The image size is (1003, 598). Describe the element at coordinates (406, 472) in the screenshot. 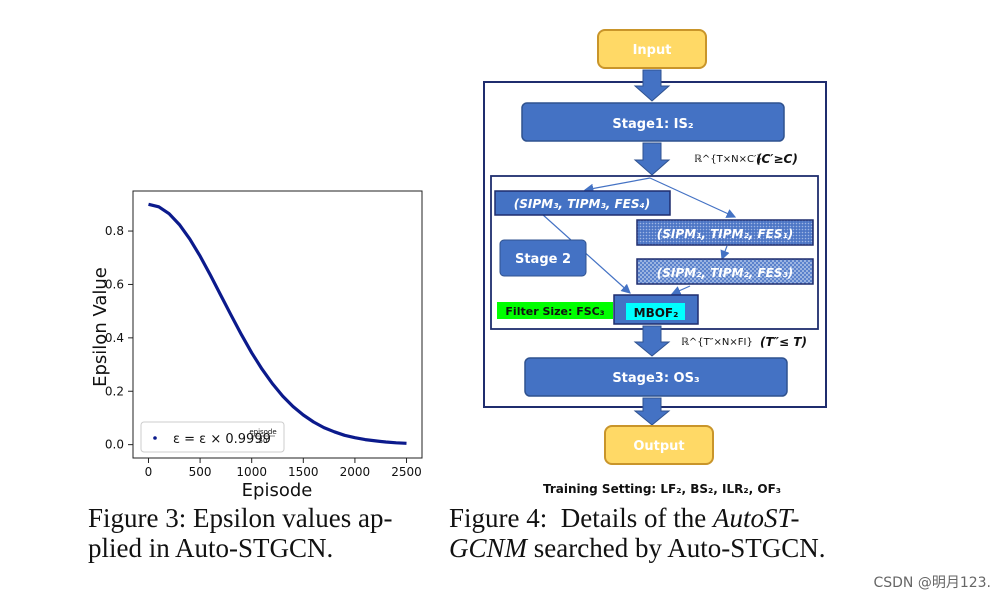

I see `x-tick-label: 2500` at that location.